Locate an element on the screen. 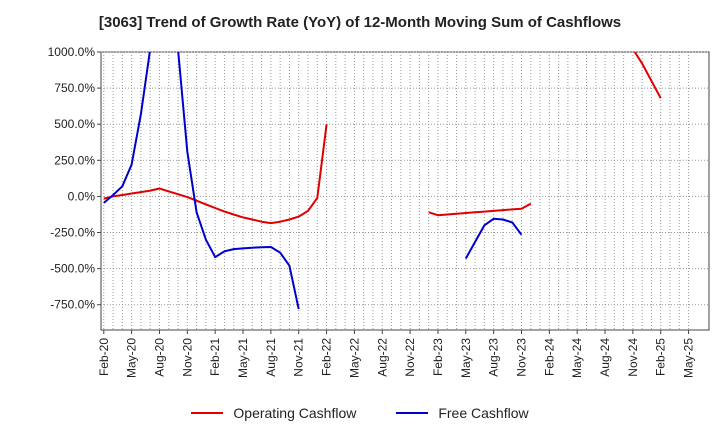 This screenshot has width=720, height=440. y-tick-label: -750.0% is located at coordinates (72, 305).